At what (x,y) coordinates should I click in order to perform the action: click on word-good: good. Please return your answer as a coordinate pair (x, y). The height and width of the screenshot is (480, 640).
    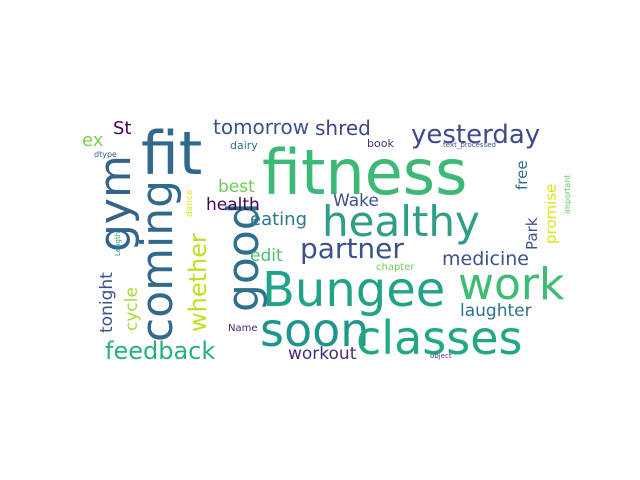
    Looking at the image, I should click on (243, 257).